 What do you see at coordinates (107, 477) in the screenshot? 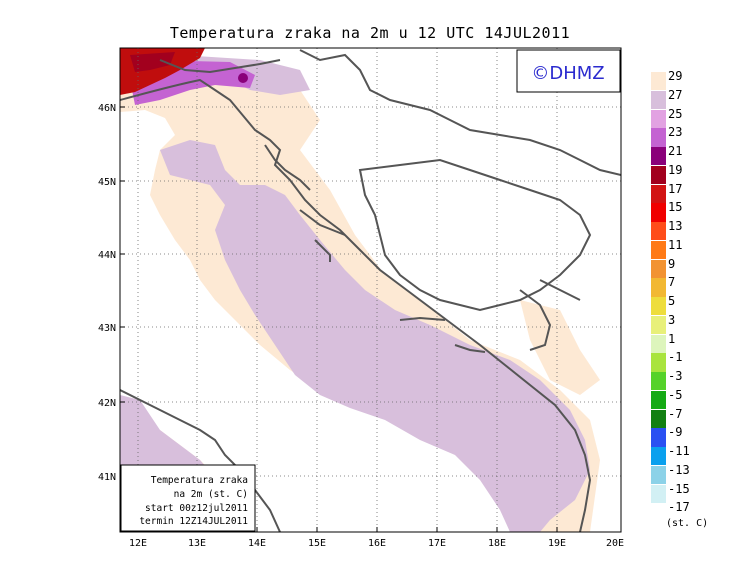
I see `lat-label: 41N` at bounding box center [107, 477].